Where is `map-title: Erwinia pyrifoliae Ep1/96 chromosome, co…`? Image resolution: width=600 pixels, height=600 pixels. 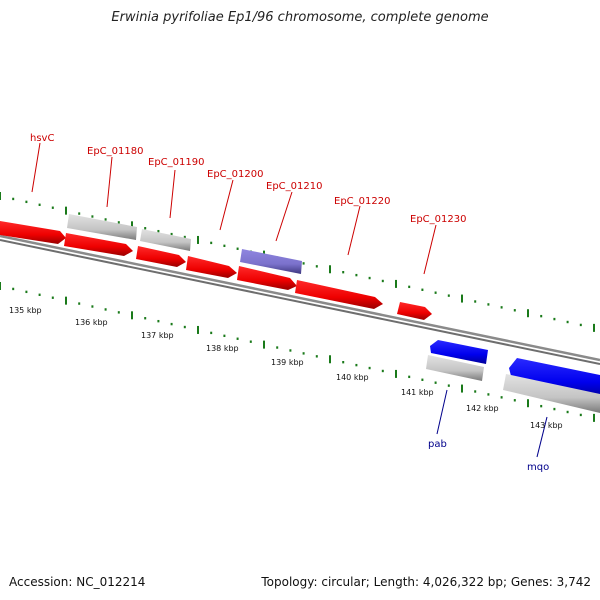
map-title: Erwinia pyrifoliae Ep1/96 chromosome, co… is located at coordinates (300, 17).